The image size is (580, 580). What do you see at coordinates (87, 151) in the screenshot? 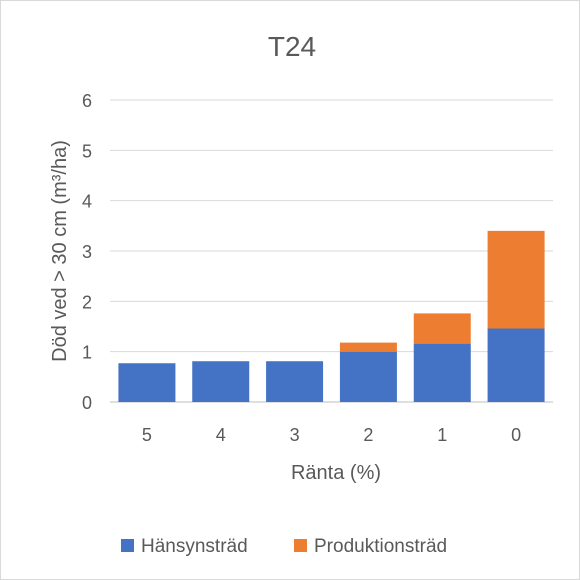
I see `y-tick-label: 5` at bounding box center [87, 151].